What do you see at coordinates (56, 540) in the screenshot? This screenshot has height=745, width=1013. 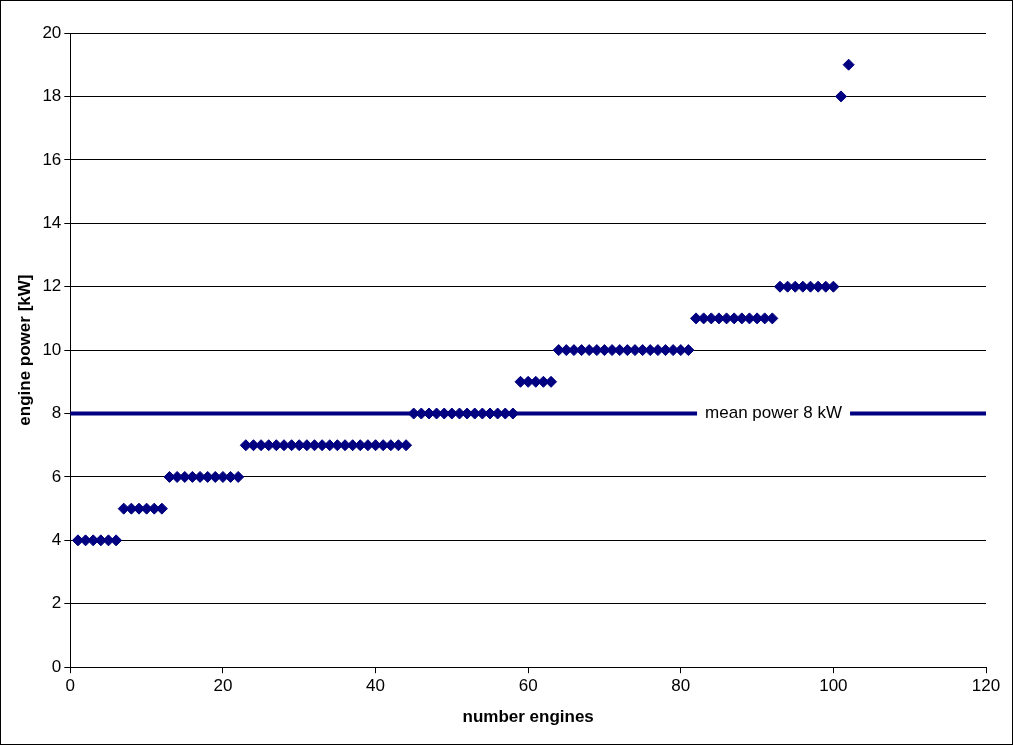 I see `y-tick-label: 4` at bounding box center [56, 540].